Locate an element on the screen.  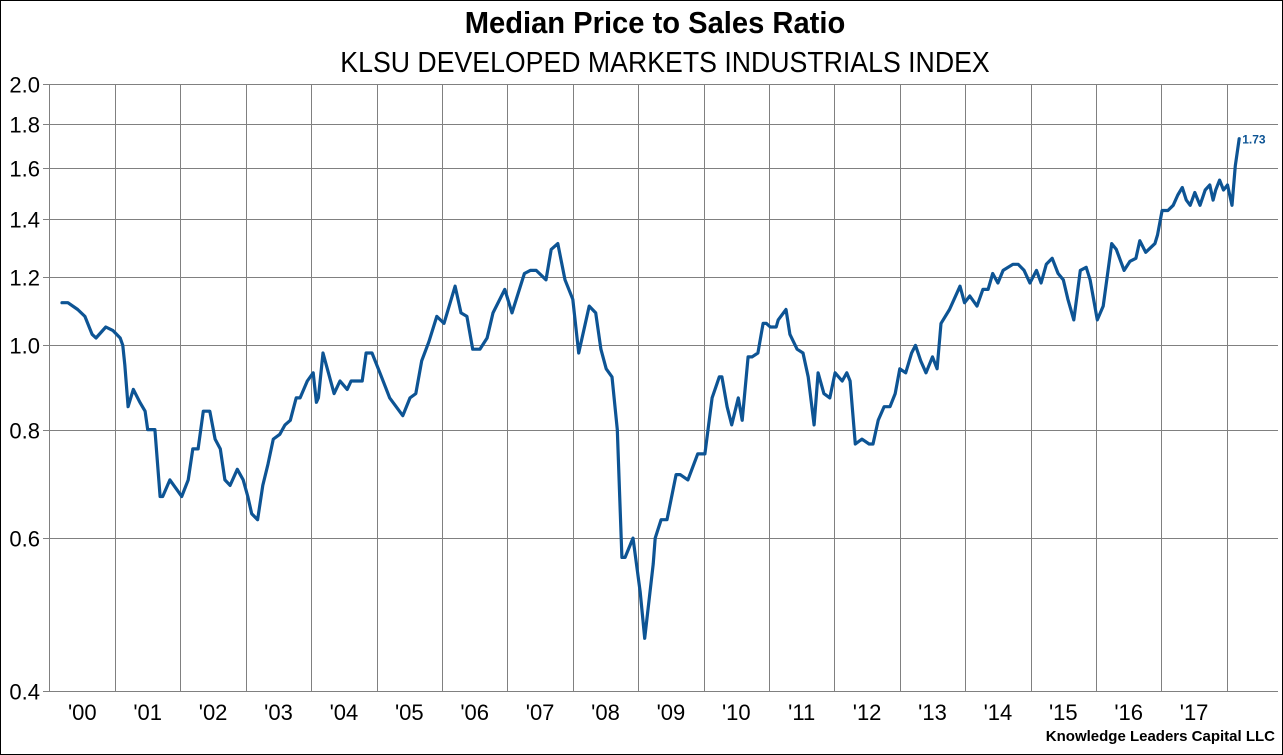
x-tick-label: '11 is located at coordinates (801, 712).